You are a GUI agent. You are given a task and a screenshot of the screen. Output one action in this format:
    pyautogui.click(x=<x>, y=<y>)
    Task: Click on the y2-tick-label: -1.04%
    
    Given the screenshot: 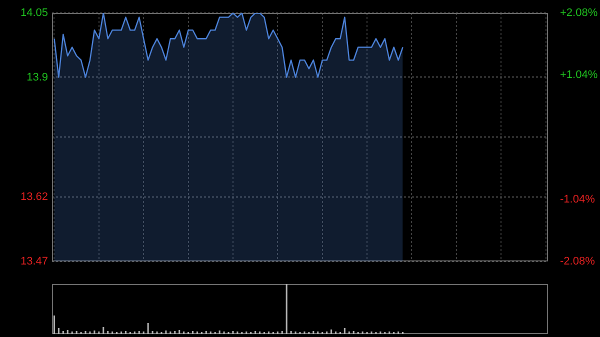 What is the action you would take?
    pyautogui.click(x=578, y=199)
    